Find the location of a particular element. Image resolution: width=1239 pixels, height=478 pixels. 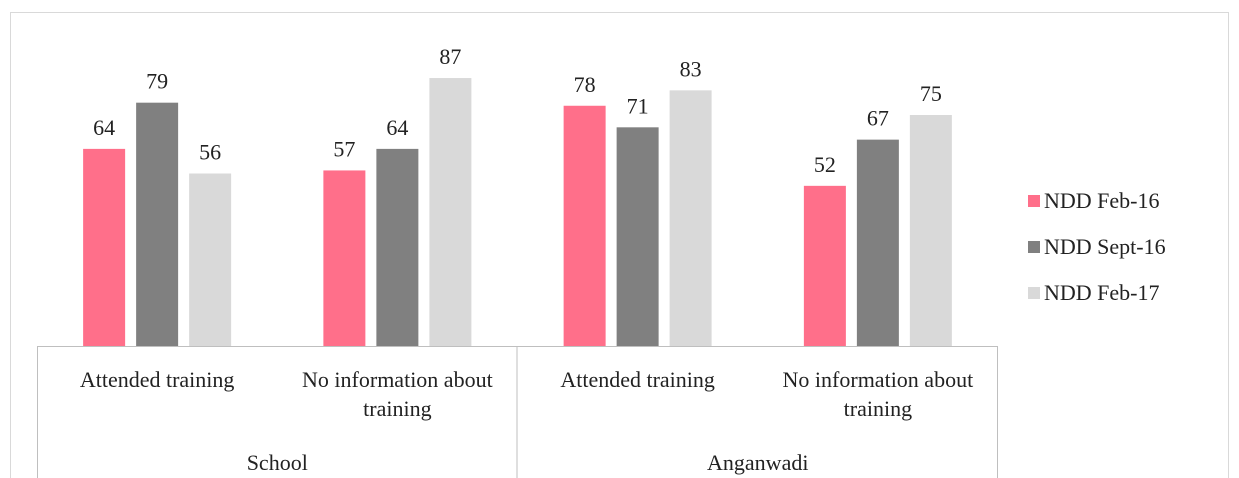

legend-label: NDD Feb-16 is located at coordinates (1102, 200).